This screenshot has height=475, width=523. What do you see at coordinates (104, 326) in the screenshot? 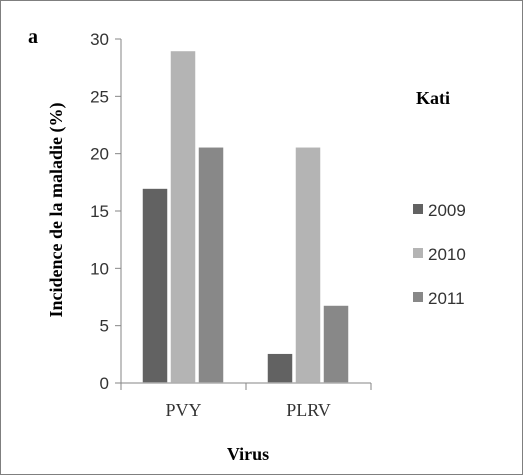
I see `y-tick-label: 5` at bounding box center [104, 326].